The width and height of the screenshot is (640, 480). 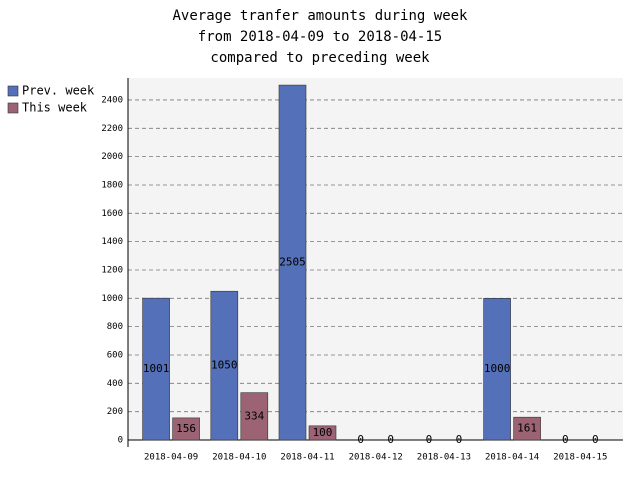 I want to click on data-label: 156, so click(x=186, y=428).